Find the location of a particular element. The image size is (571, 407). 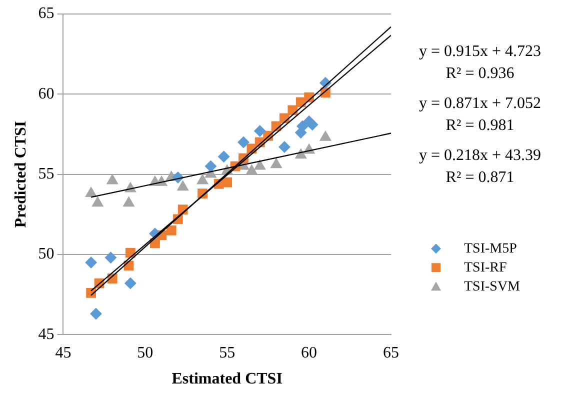

text: R² = 0.981 is located at coordinates (480, 125).